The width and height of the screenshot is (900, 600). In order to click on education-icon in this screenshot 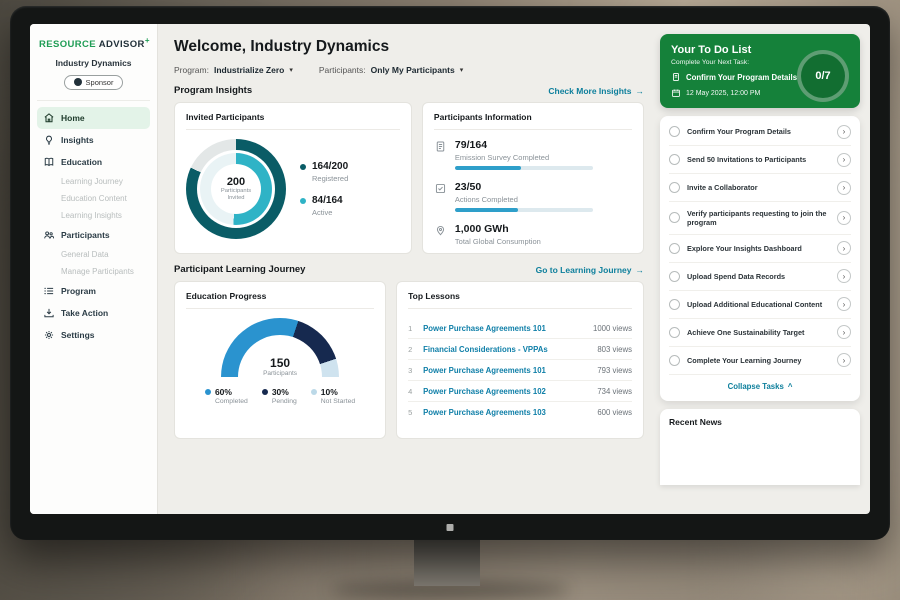, I will do `click(49, 162)`.